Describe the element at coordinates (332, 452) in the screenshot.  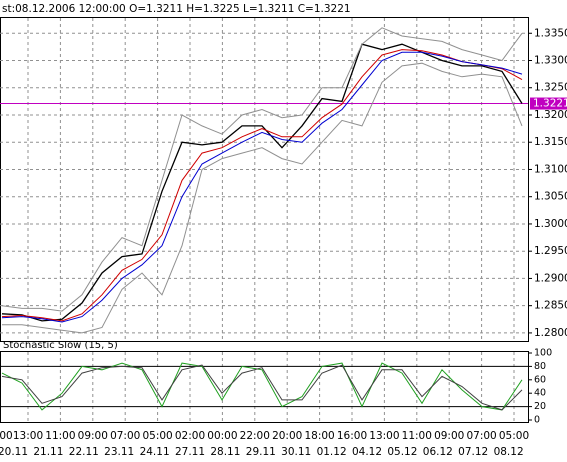
I see `date-label: 01.12` at that location.